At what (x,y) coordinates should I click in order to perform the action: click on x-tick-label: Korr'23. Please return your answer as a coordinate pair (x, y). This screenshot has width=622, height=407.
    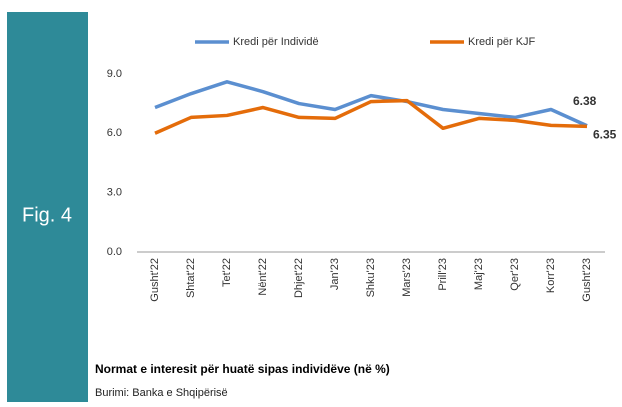
    Looking at the image, I should click on (551, 275).